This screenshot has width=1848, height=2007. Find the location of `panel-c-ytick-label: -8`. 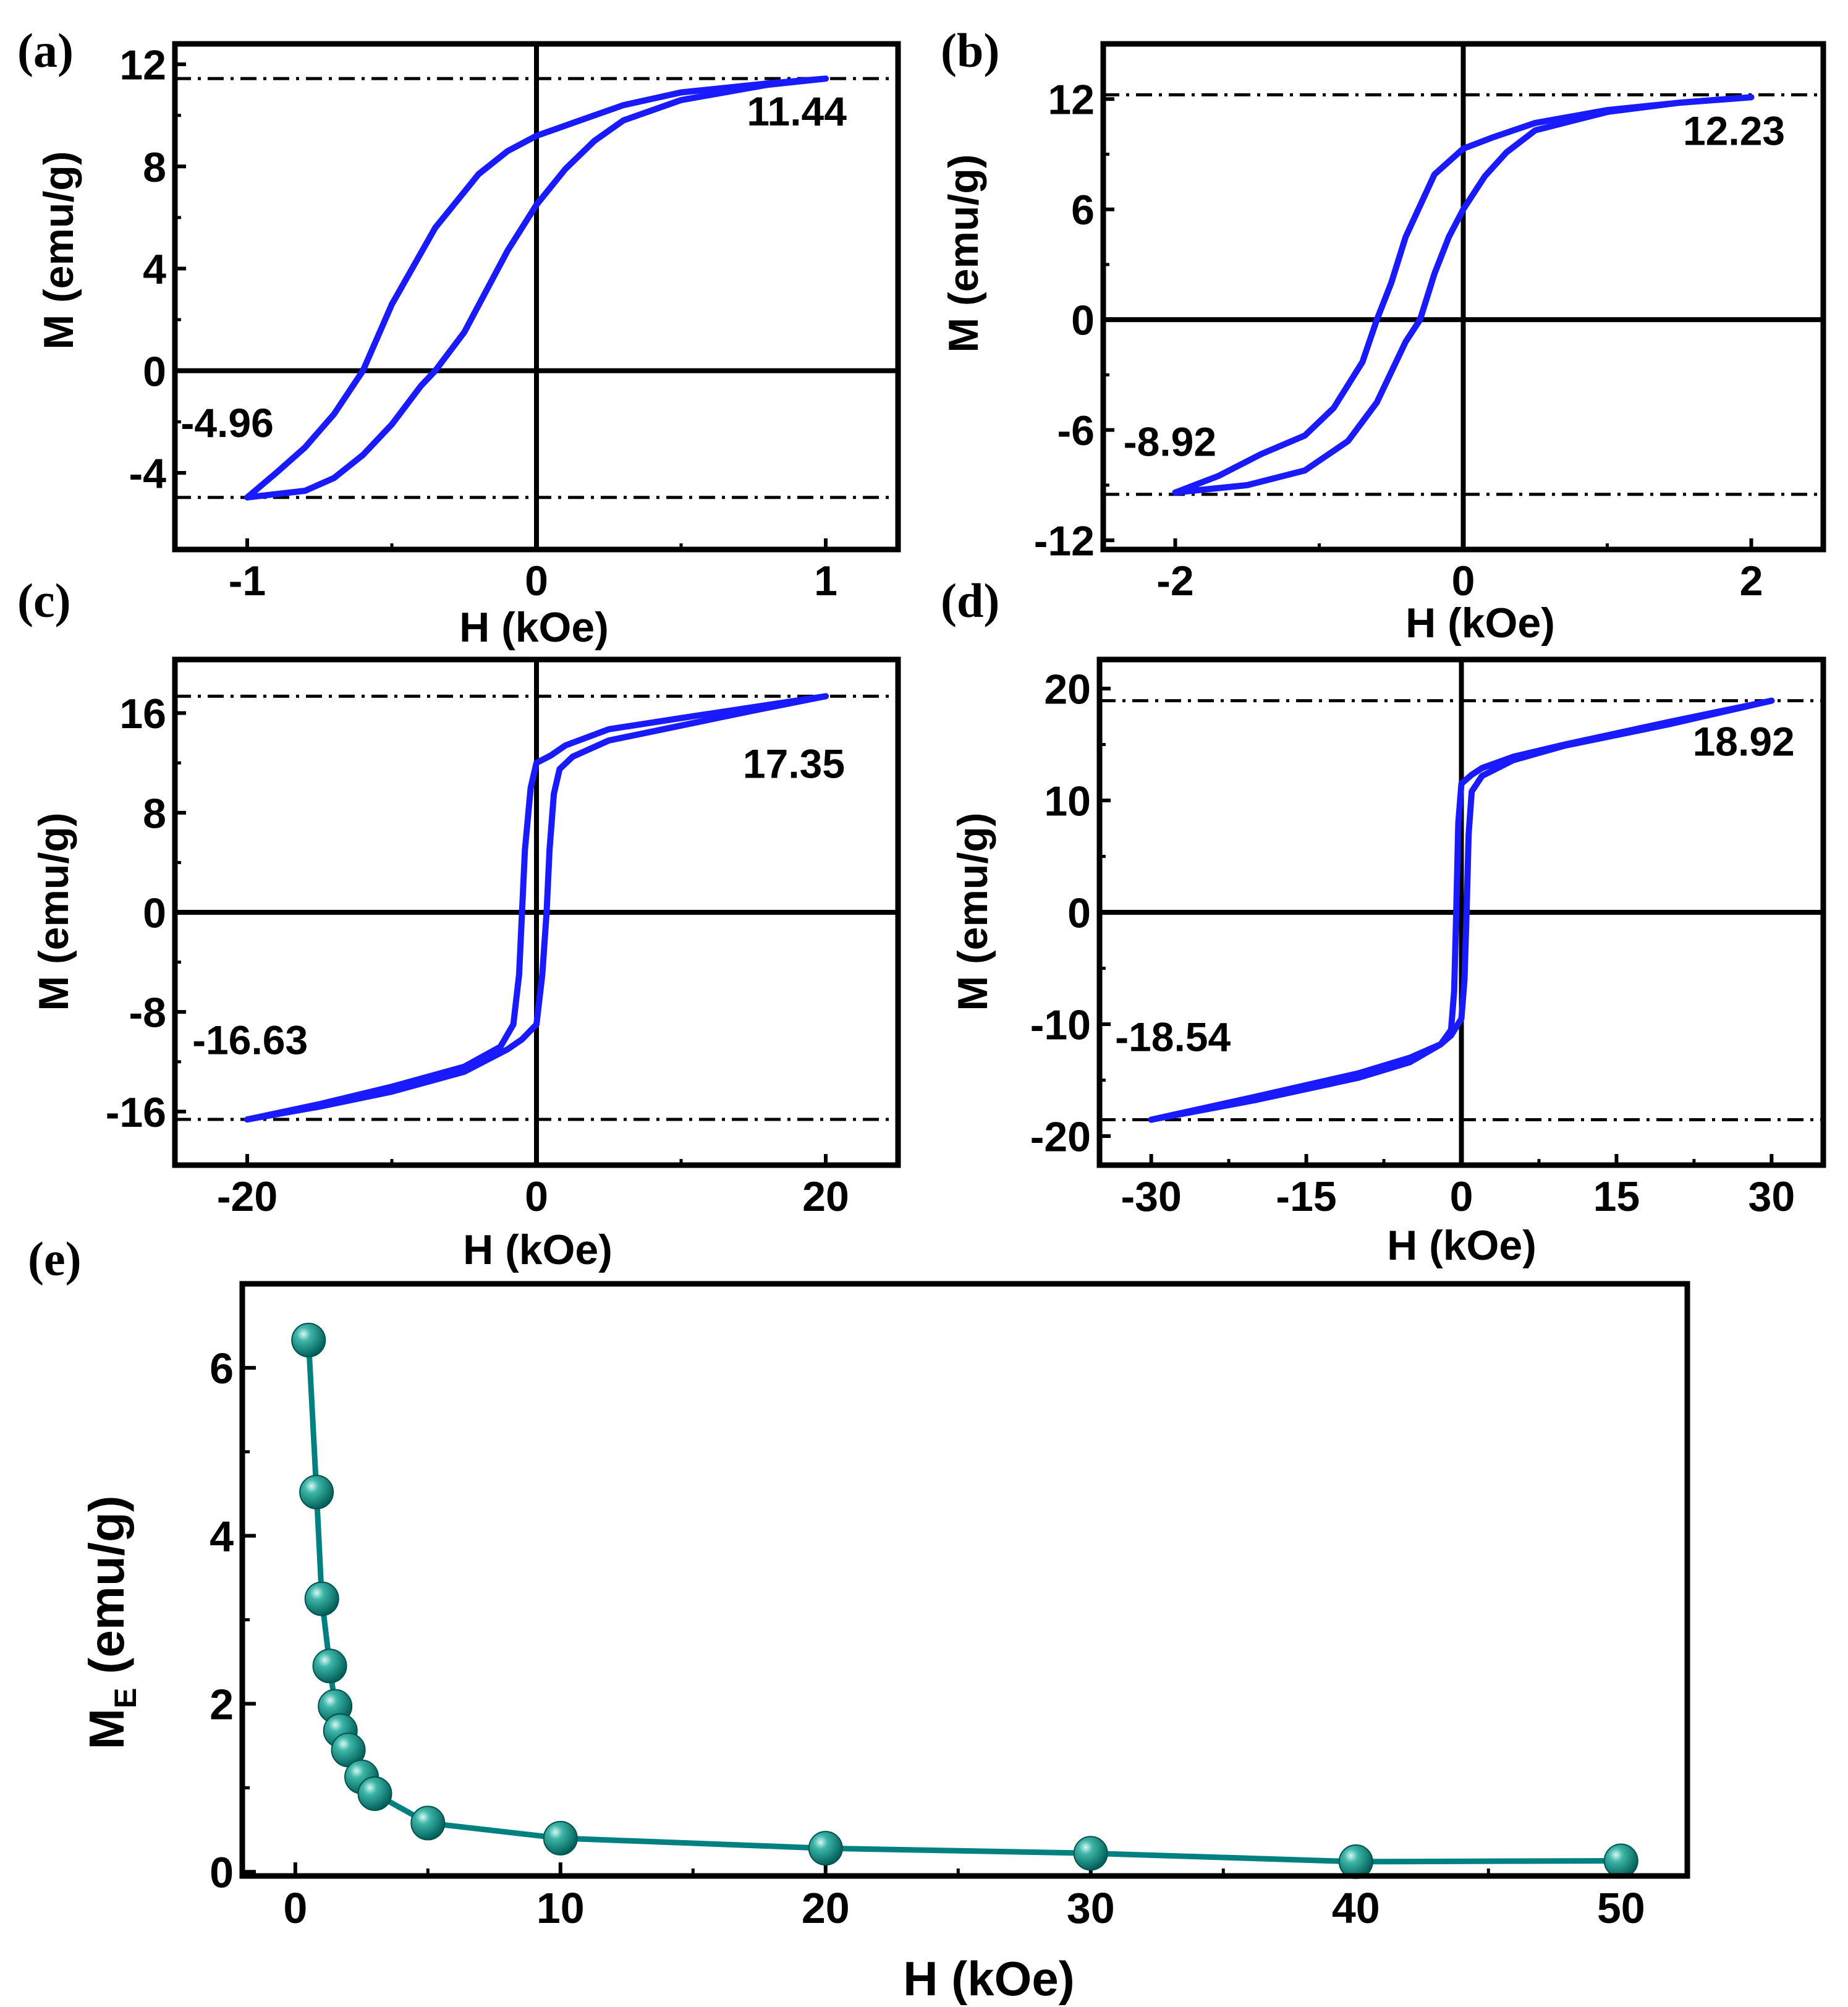

panel-c-ytick-label: -8 is located at coordinates (147, 1013).